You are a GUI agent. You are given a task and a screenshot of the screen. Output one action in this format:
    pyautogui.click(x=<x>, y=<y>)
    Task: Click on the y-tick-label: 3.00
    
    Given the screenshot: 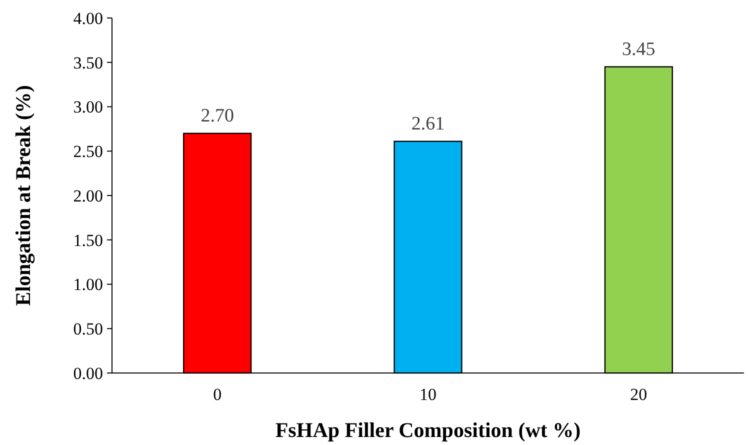 What is the action you would take?
    pyautogui.click(x=88, y=107)
    